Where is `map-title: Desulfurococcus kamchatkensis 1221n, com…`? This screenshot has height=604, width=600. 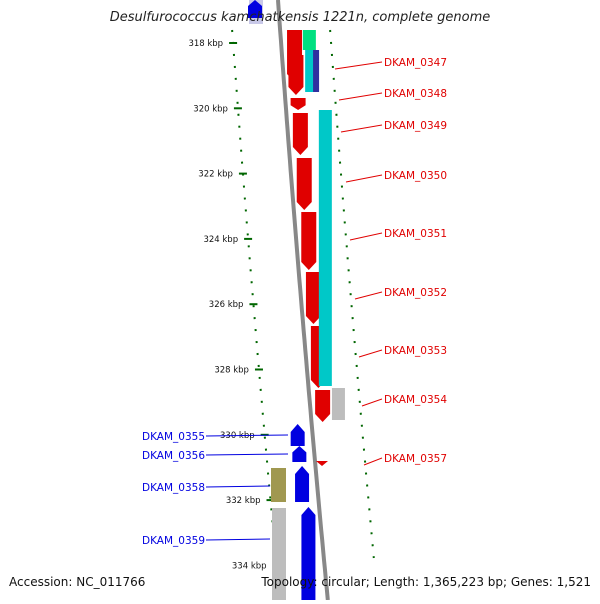
map-title: Desulfurococcus kamchatkensis 1221n, com… is located at coordinates (300, 17).